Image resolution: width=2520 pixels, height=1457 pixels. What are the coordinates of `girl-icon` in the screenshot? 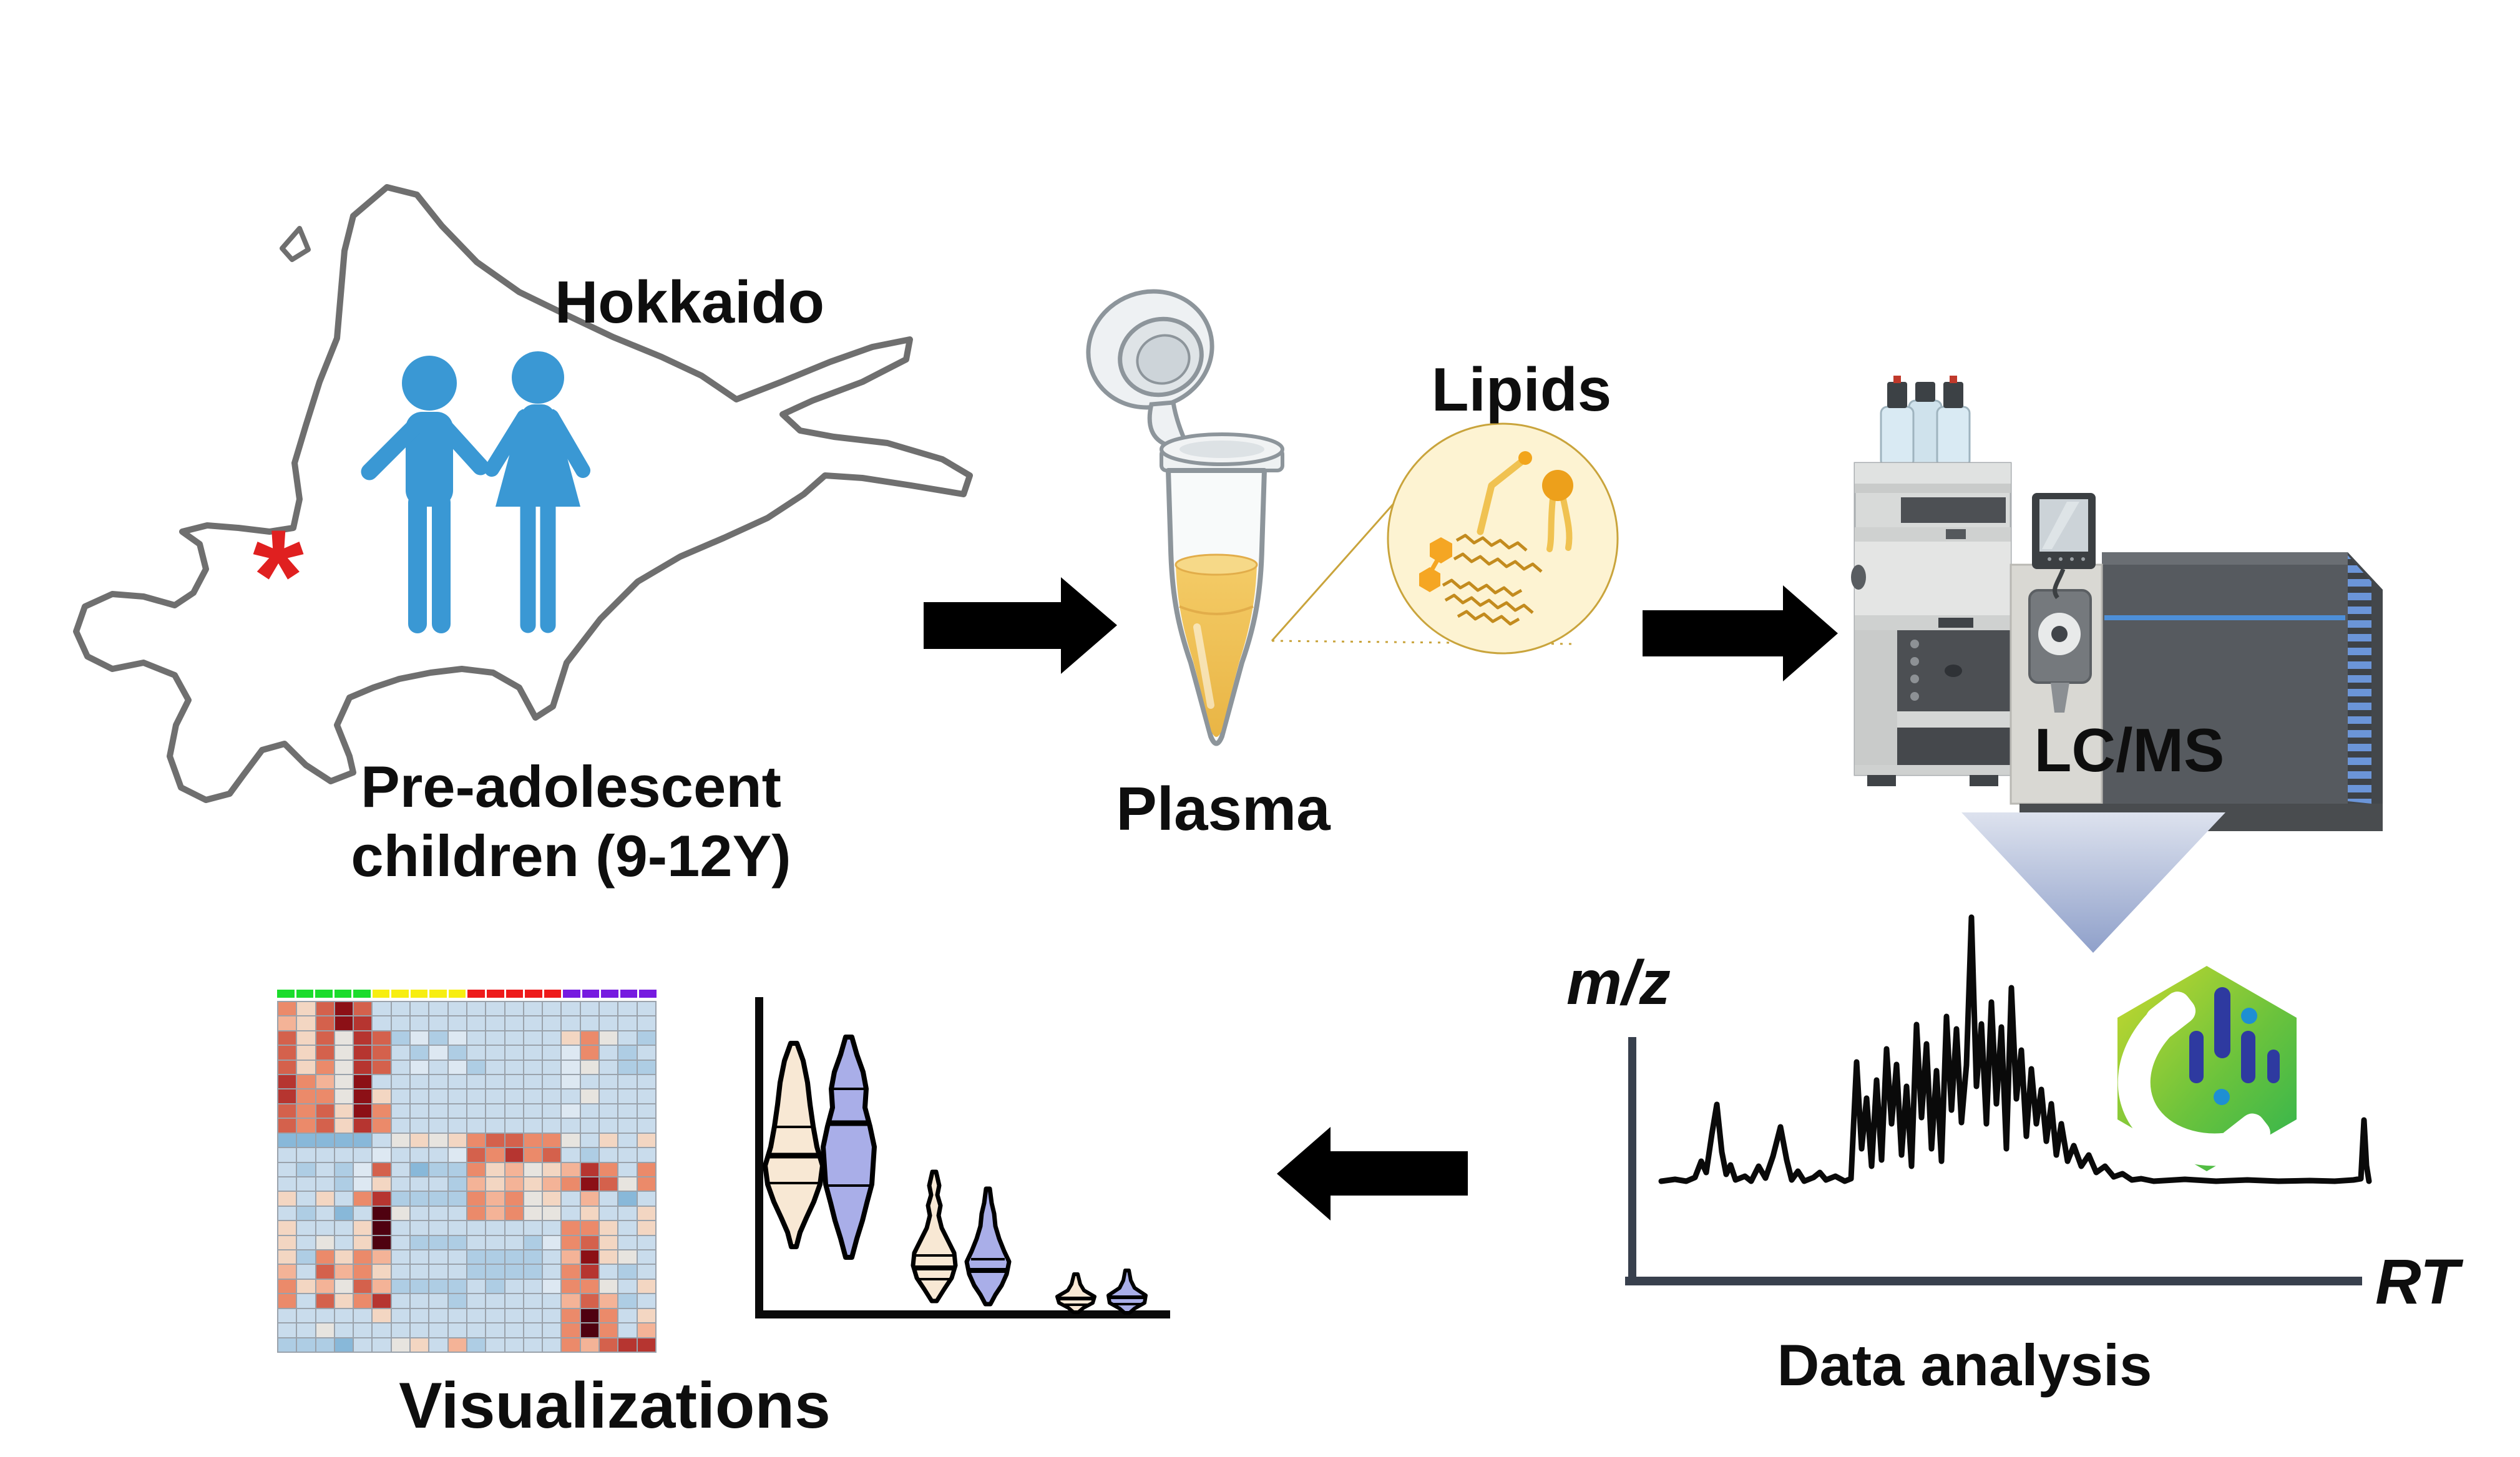 It's located at (537, 492).